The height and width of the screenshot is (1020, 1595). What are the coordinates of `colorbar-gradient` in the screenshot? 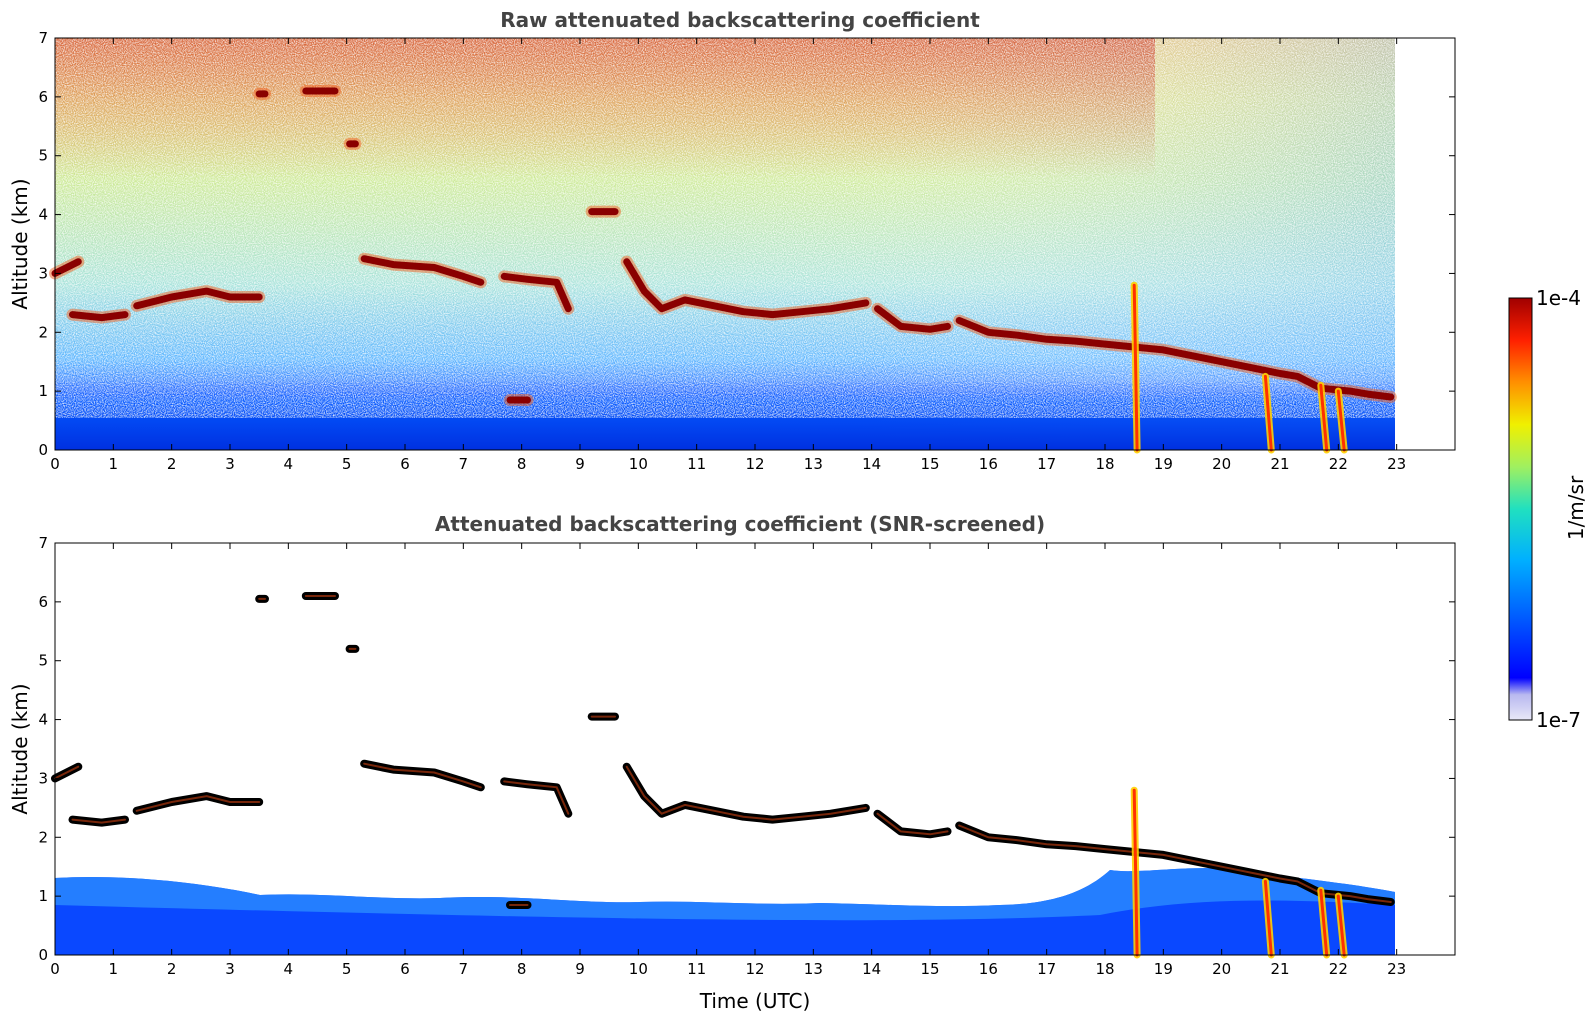 It's located at (1520, 509).